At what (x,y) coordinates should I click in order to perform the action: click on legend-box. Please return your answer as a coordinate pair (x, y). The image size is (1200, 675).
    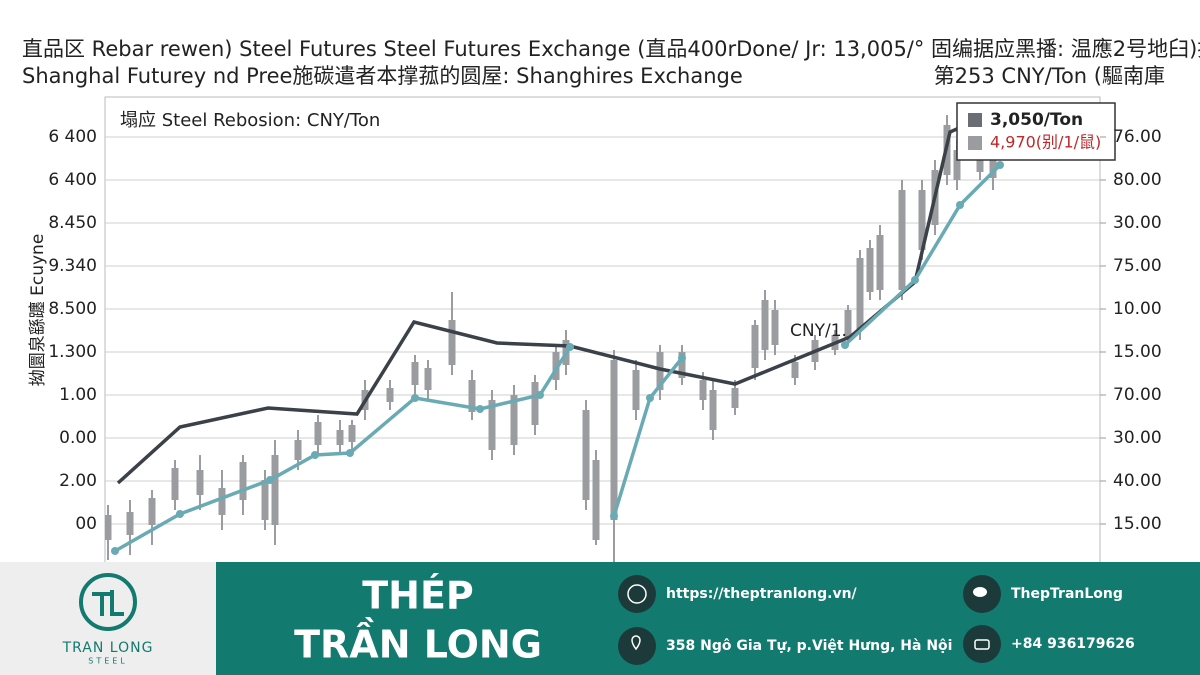
    Looking at the image, I should click on (1036, 131).